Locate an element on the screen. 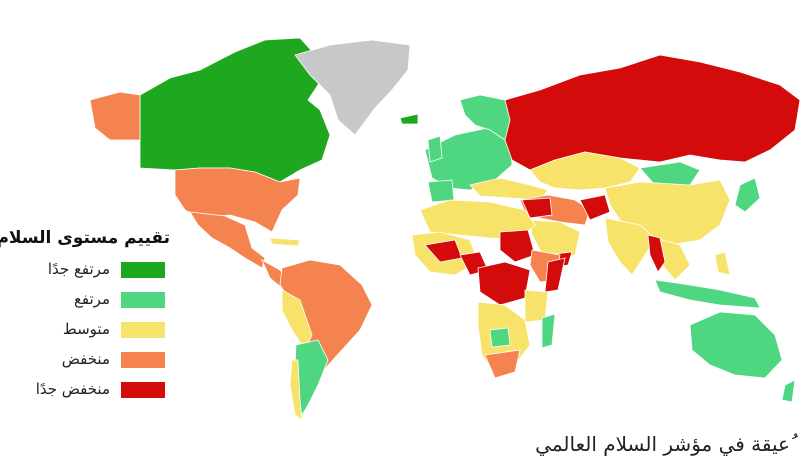 The height and width of the screenshot is (456, 800). legend-item-very-low: منخفض جدًا is located at coordinates (85, 390).